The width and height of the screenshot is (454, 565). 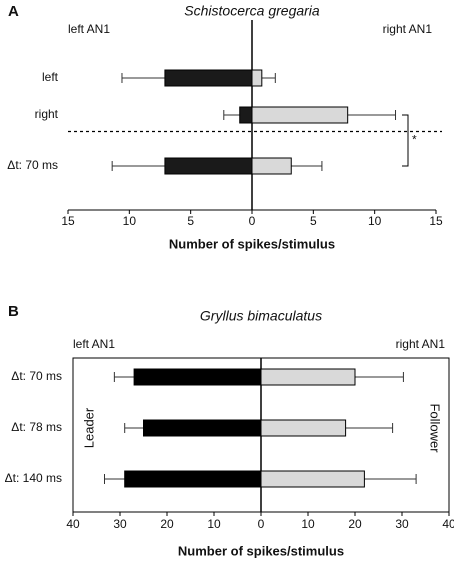 What do you see at coordinates (405, 140) in the screenshot?
I see `significance-bracket` at bounding box center [405, 140].